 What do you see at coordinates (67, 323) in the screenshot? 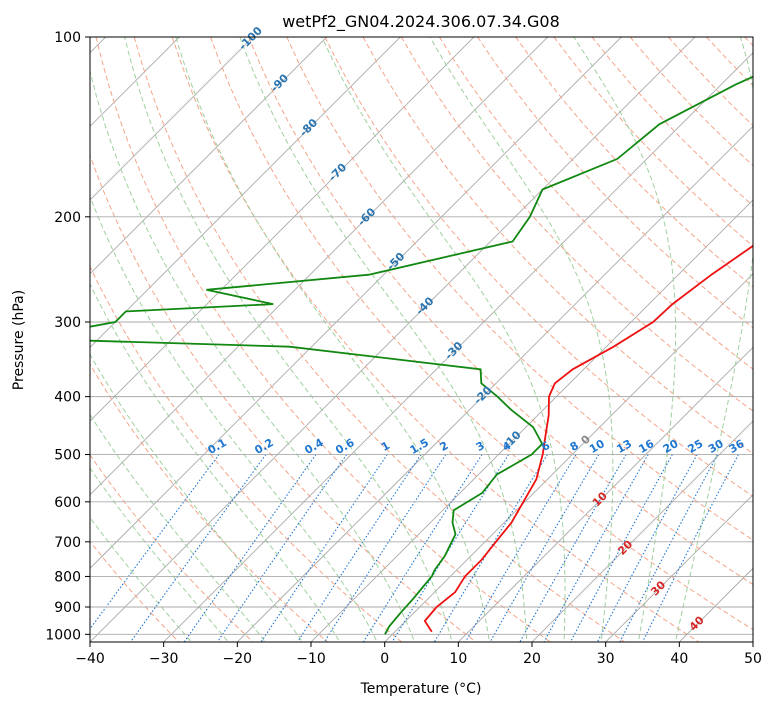
I see `y-tick-label: 300` at bounding box center [67, 323].